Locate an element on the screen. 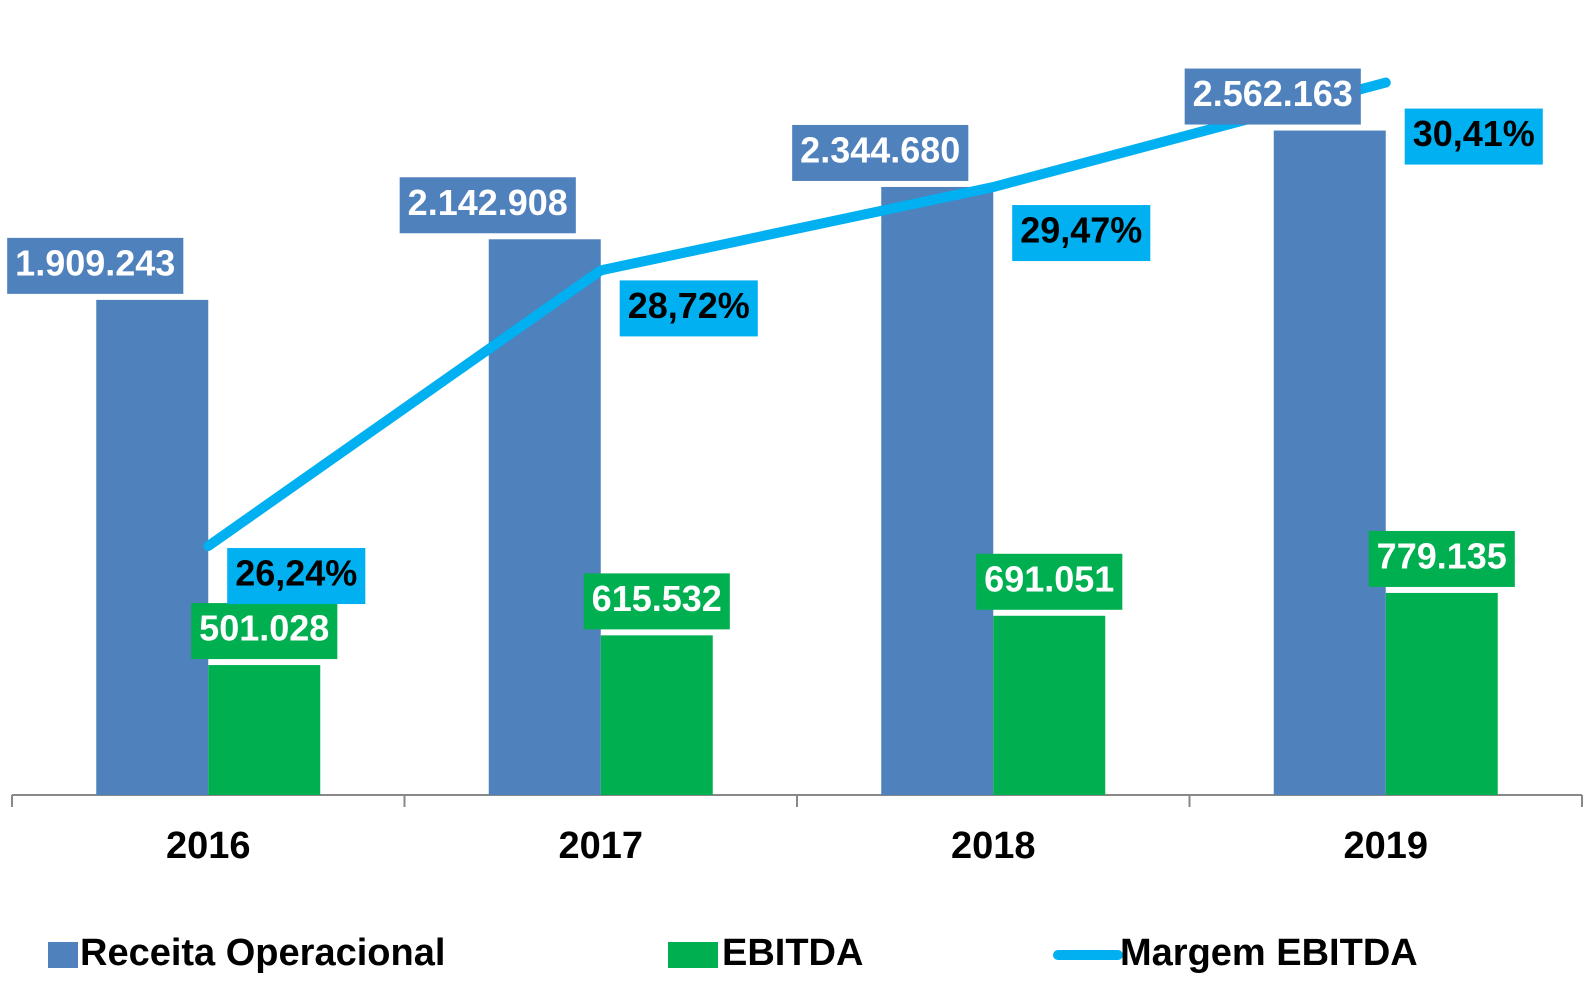  x-tick-label: 2016 is located at coordinates (208, 846).